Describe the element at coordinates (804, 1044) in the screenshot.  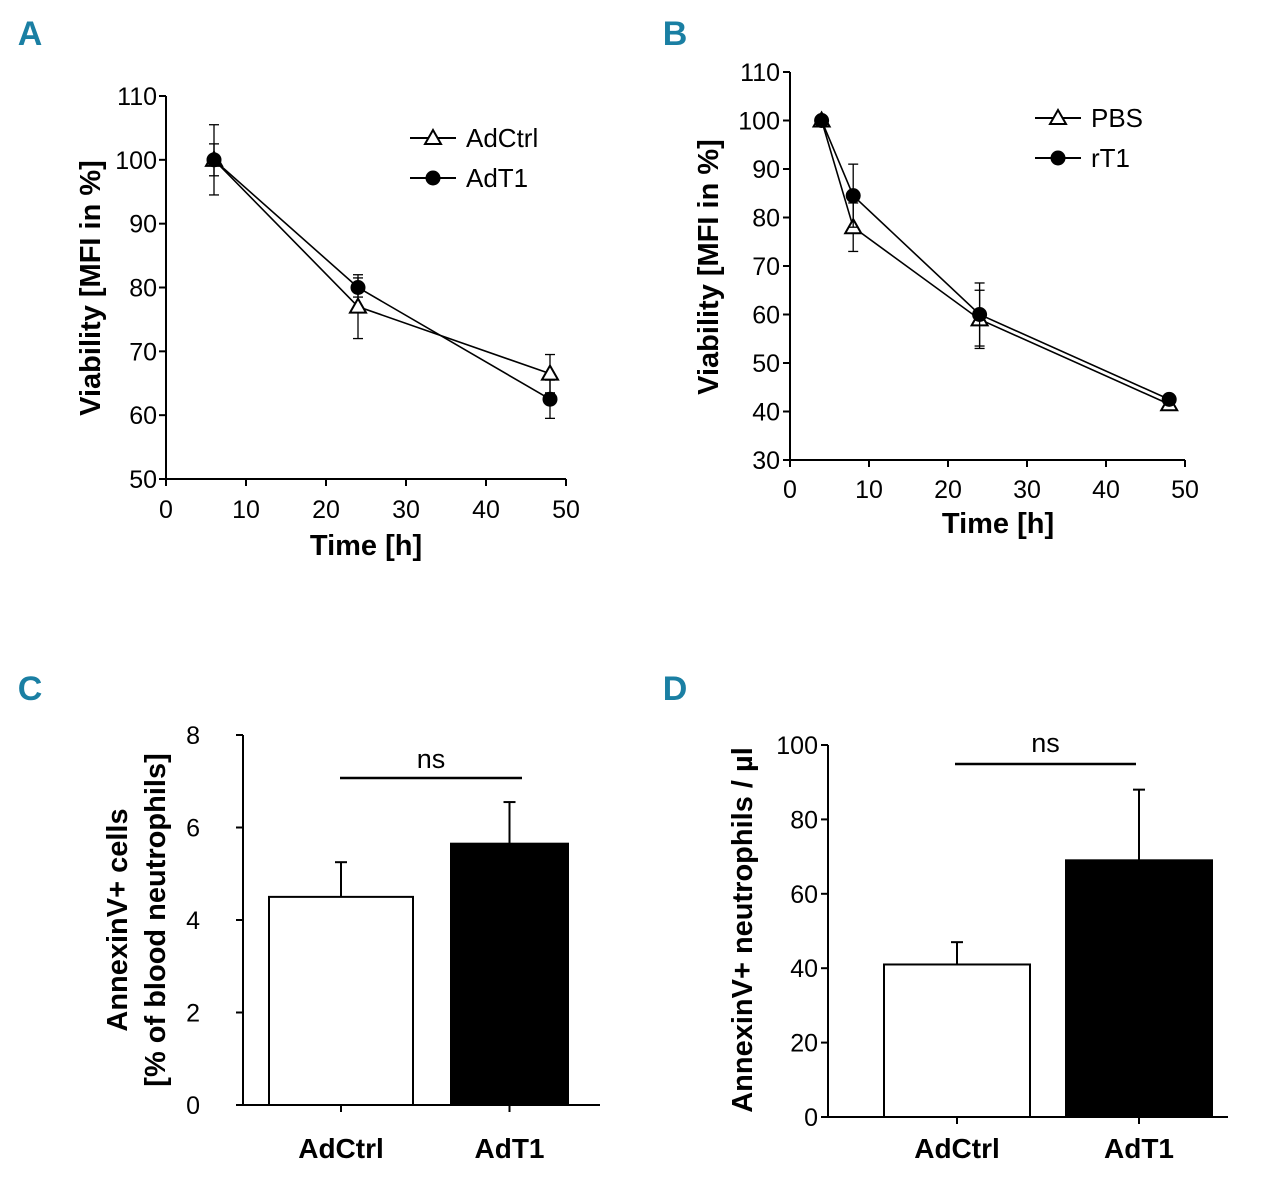
I see `y-tick-label: 20` at that location.